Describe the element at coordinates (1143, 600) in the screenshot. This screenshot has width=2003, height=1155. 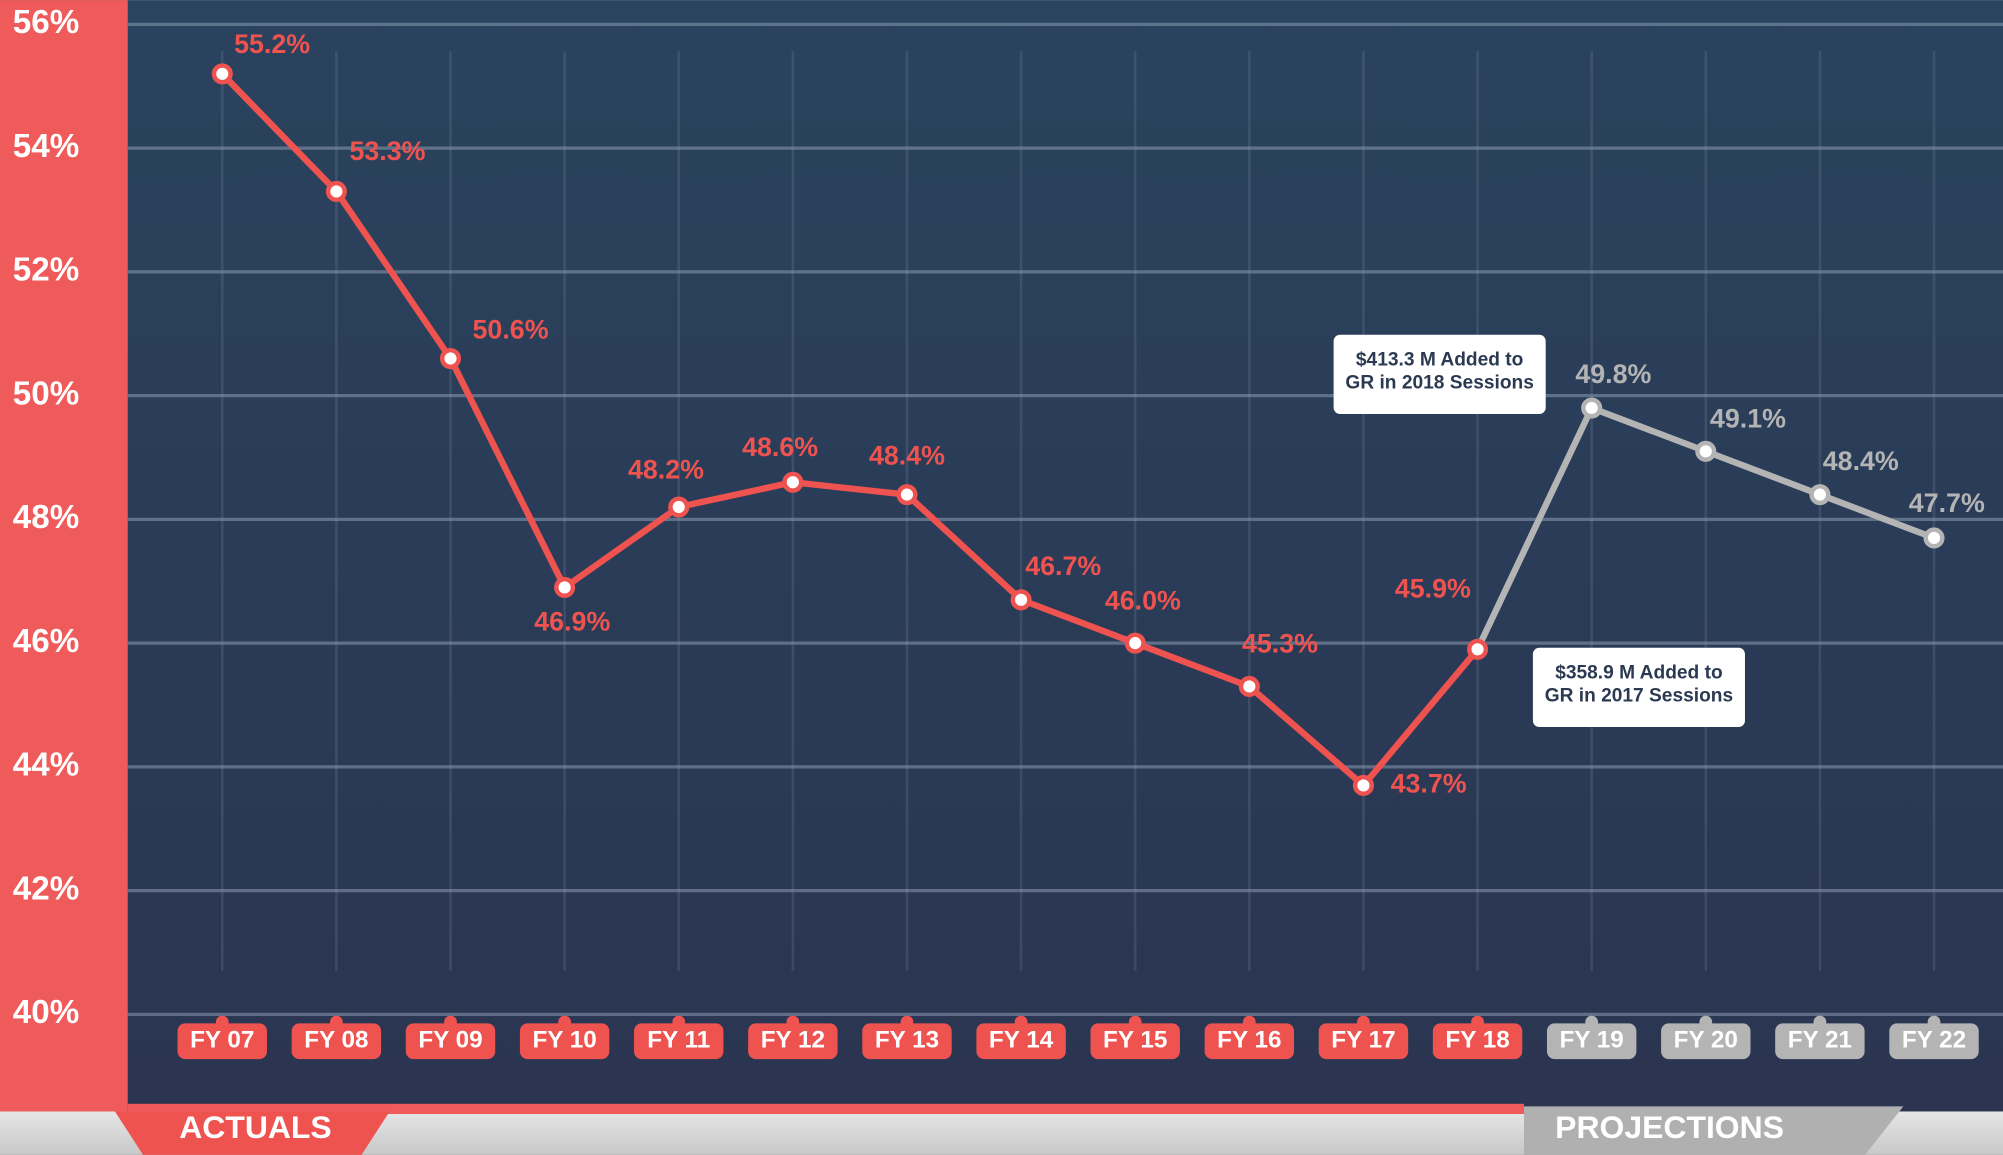
I see `data-label: 46.0%` at that location.